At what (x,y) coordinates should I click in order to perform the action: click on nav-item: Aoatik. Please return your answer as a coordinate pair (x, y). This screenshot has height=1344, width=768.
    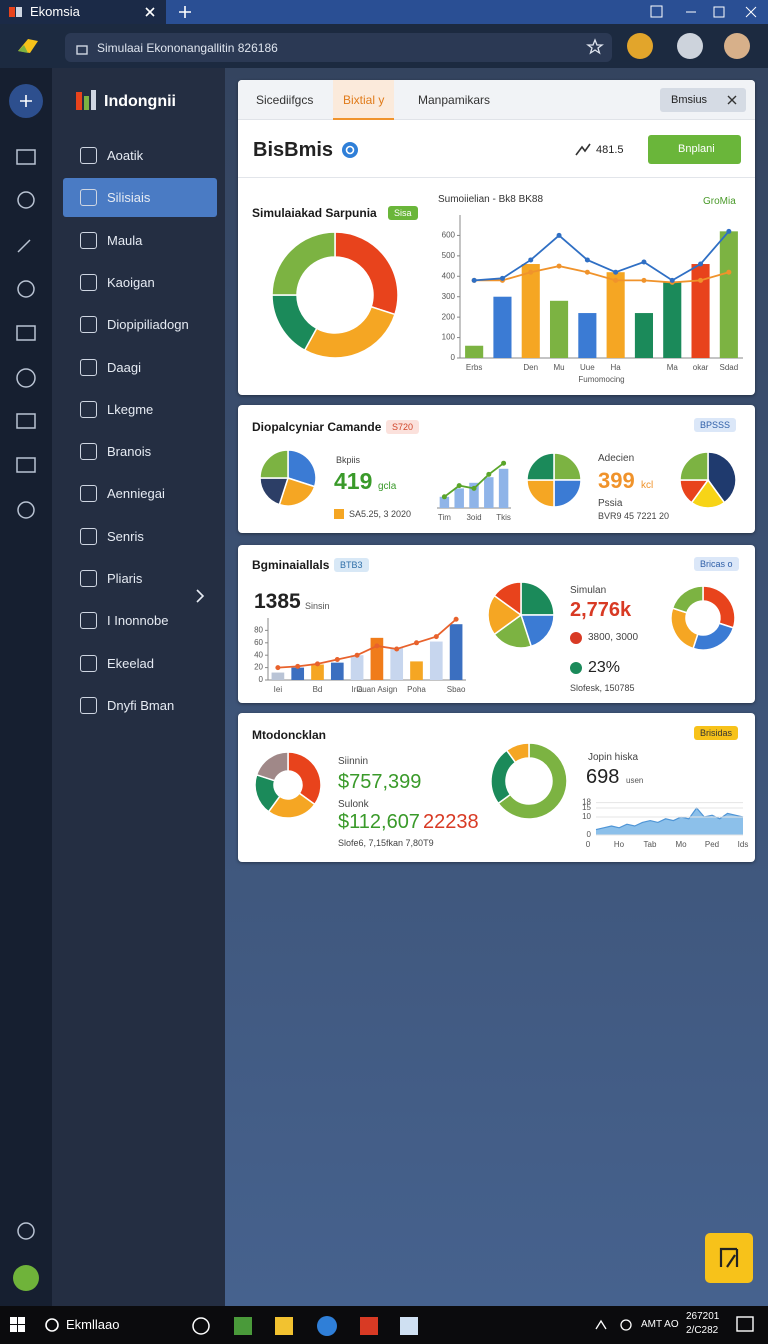
    Looking at the image, I should click on (140, 155).